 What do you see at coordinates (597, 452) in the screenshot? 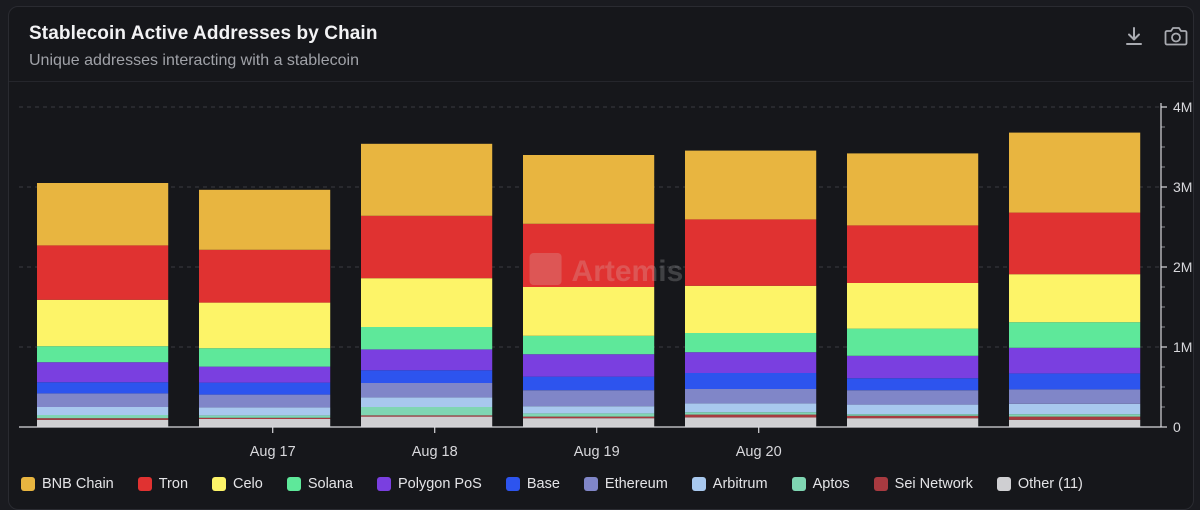
I see `x-tick-label: Aug 19` at bounding box center [597, 452].